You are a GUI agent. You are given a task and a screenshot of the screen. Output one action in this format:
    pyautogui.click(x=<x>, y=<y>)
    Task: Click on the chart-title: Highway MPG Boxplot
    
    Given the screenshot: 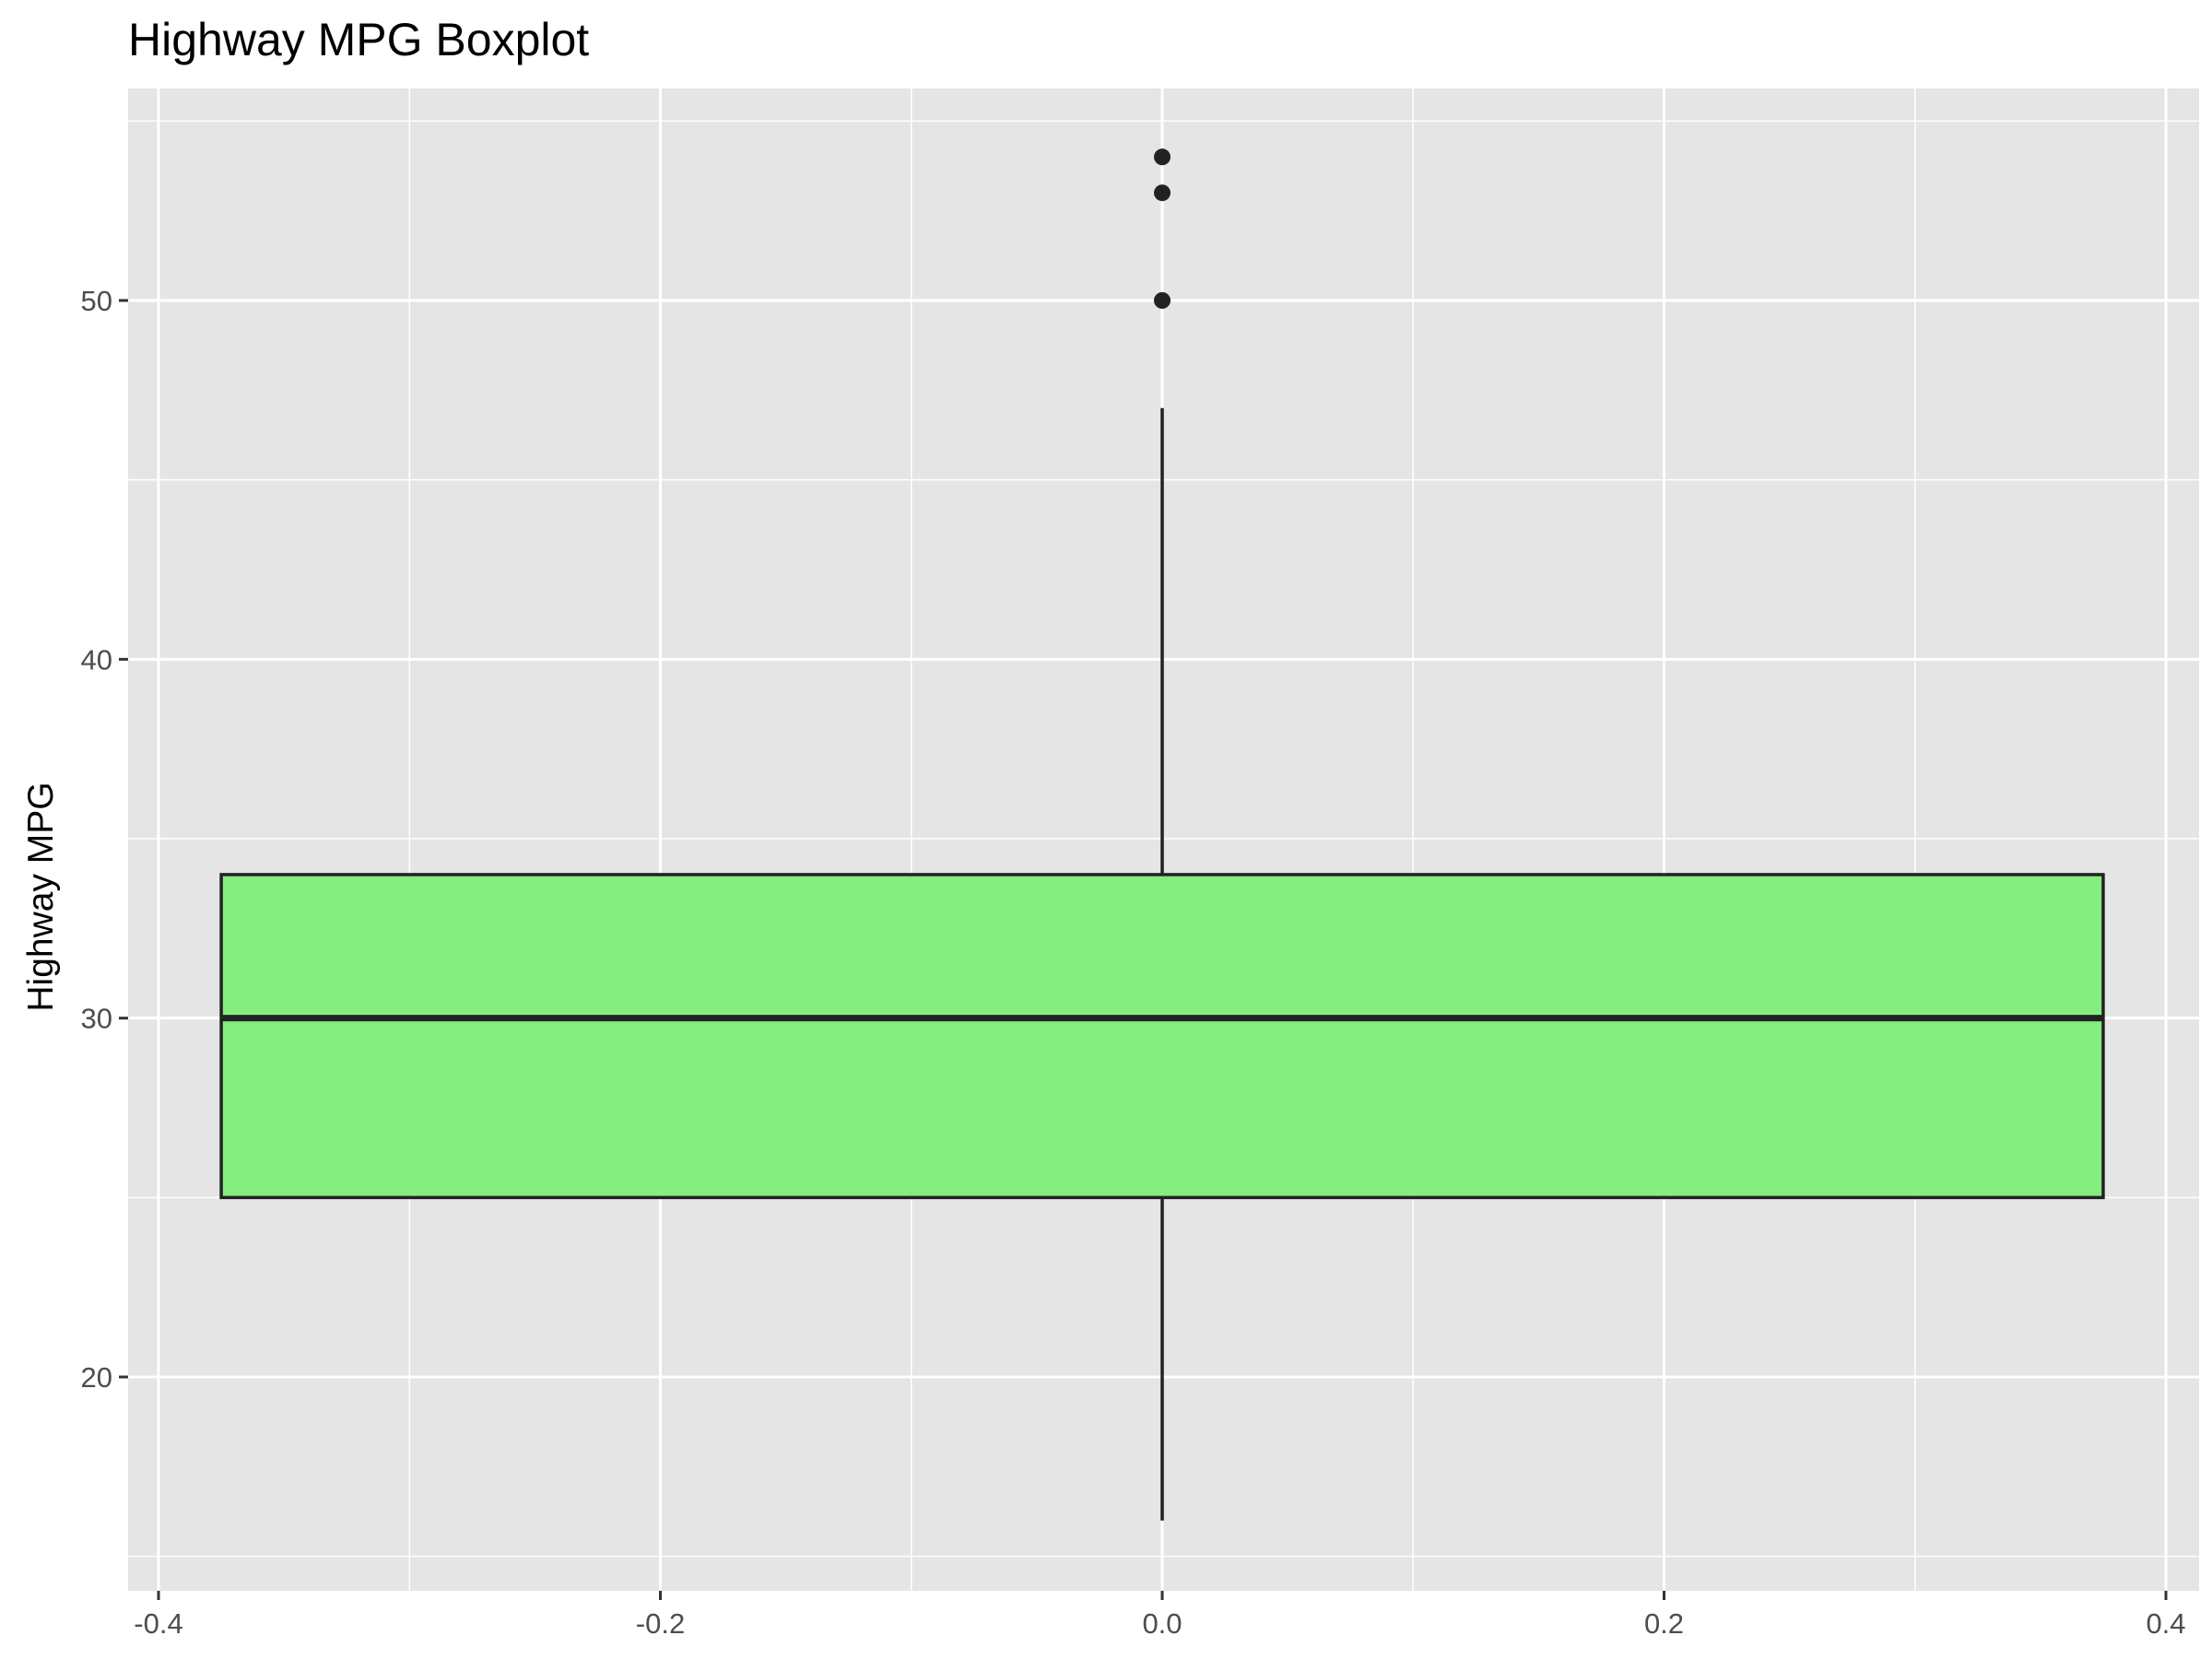 What is the action you would take?
    pyautogui.click(x=358, y=39)
    